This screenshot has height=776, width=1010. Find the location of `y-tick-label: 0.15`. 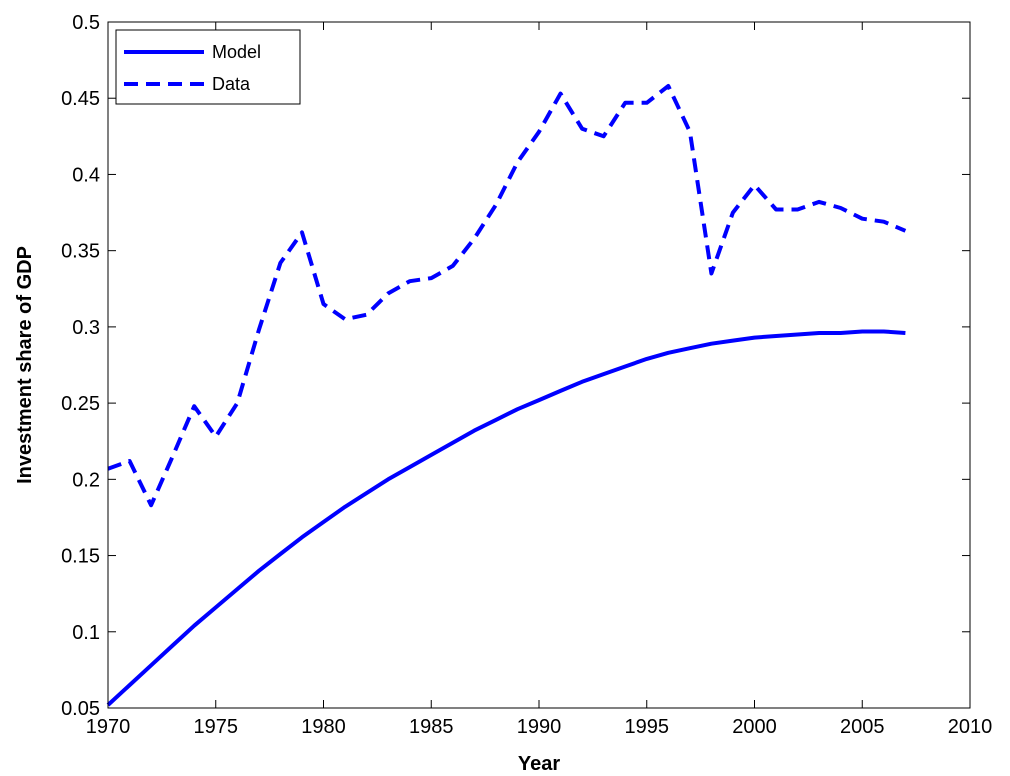

y-tick-label: 0.15 is located at coordinates (80, 557).